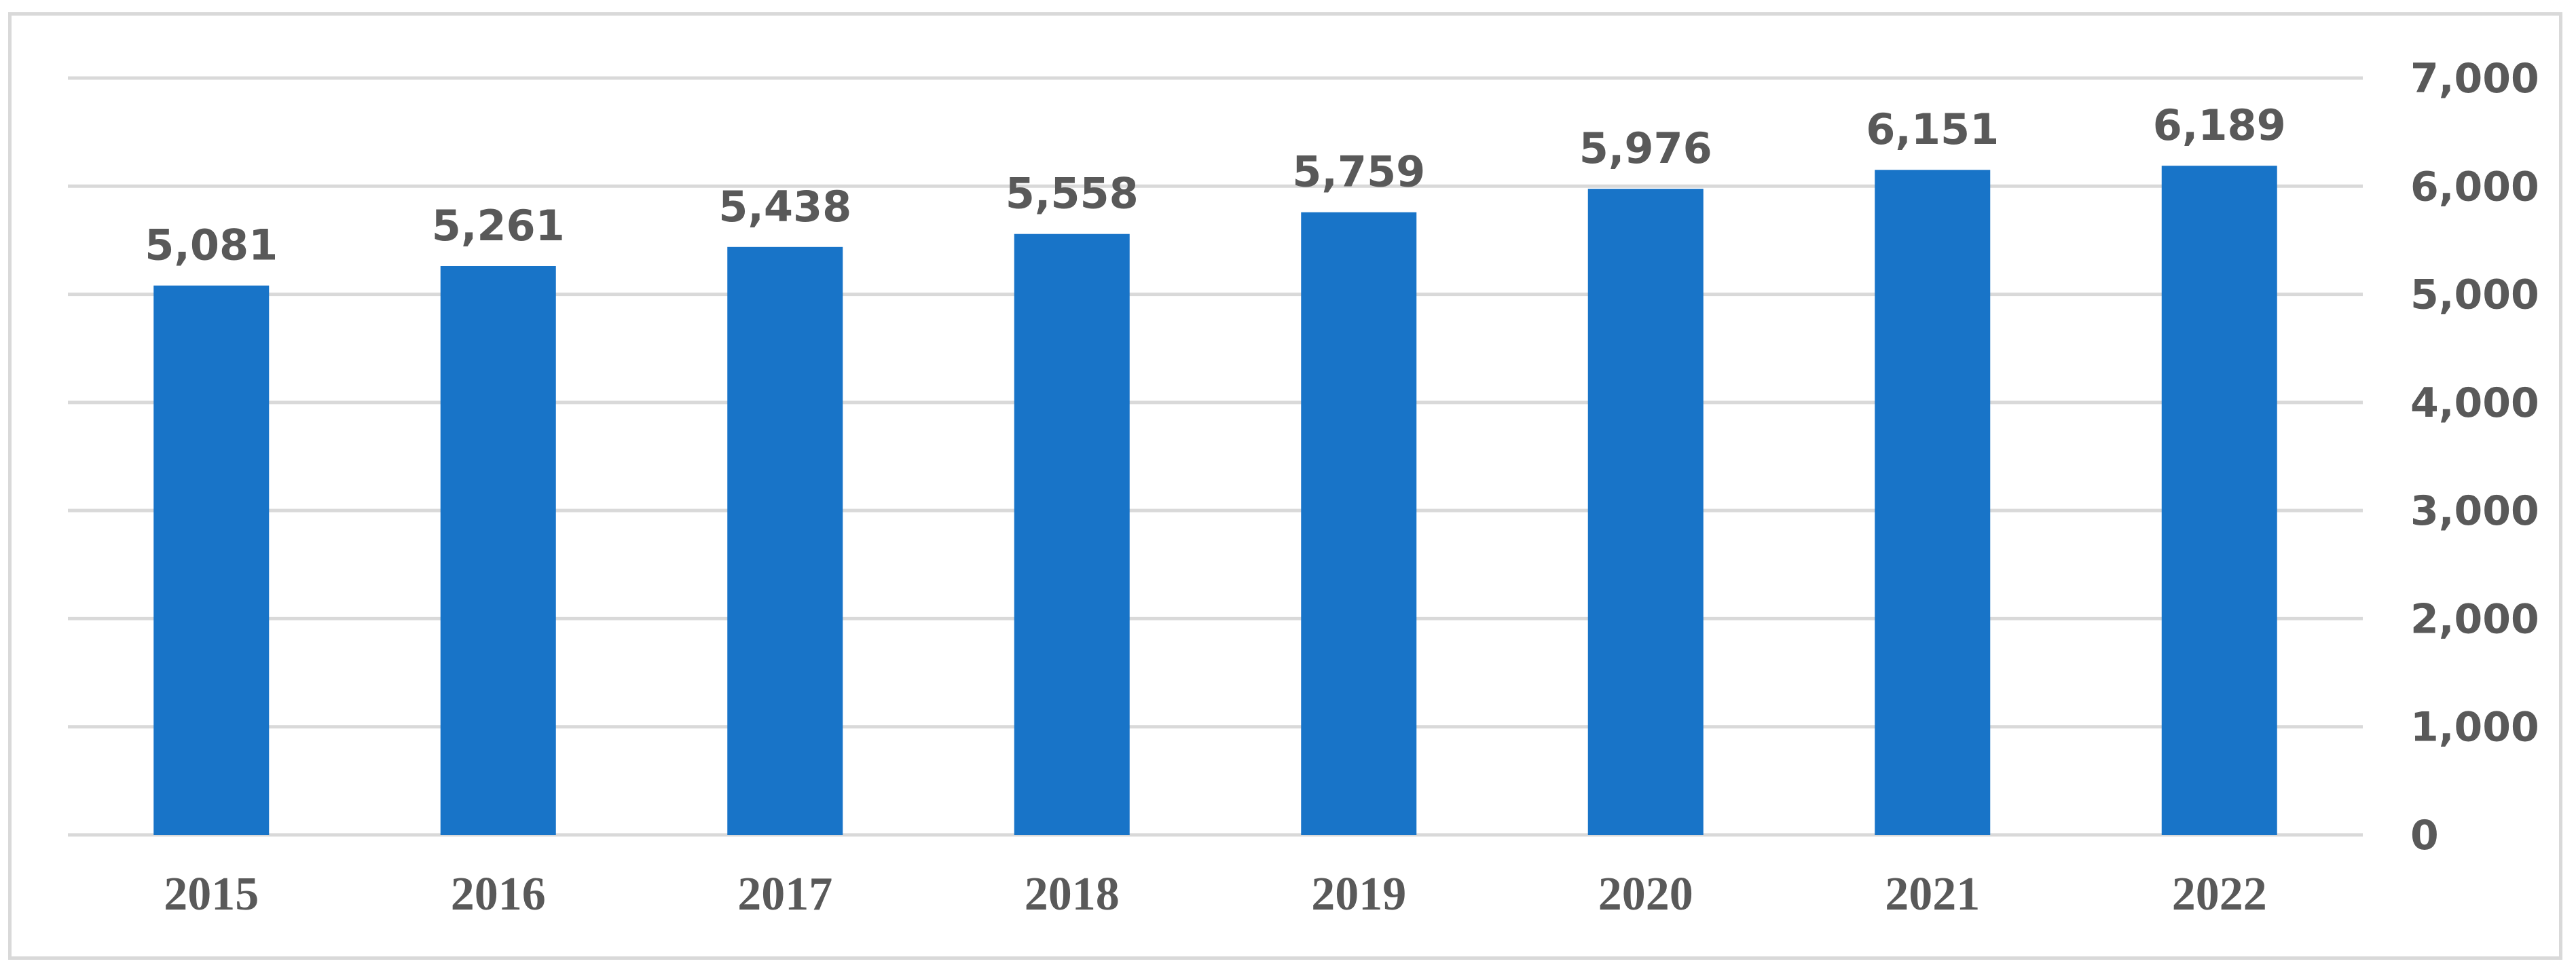 The image size is (2576, 972). I want to click on x-tick-label: 2018, so click(1072, 894).